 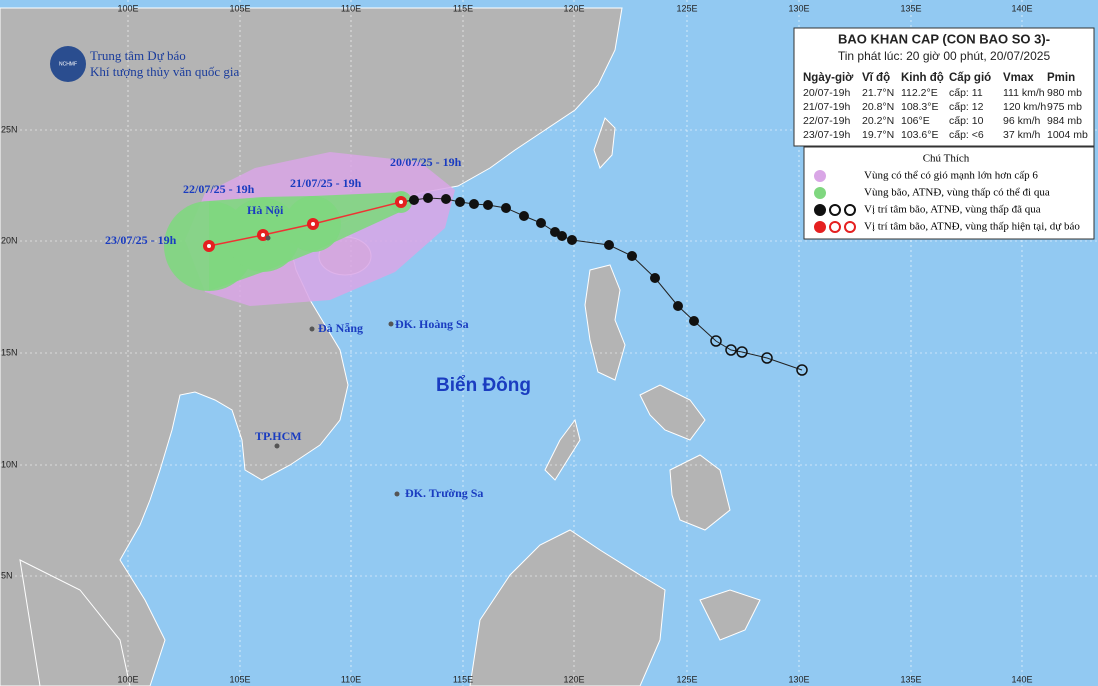 What do you see at coordinates (798, 8) in the screenshot?
I see `lon-label-top: 130E` at bounding box center [798, 8].